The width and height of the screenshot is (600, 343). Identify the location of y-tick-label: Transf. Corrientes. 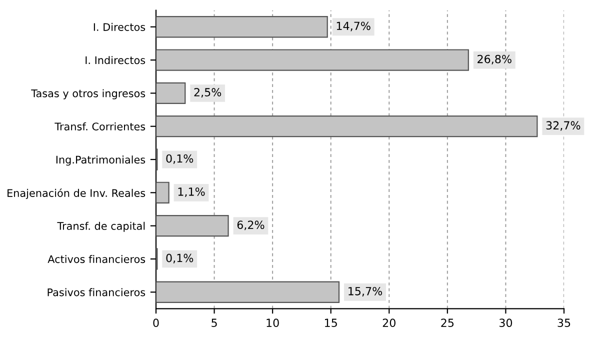
(100, 126).